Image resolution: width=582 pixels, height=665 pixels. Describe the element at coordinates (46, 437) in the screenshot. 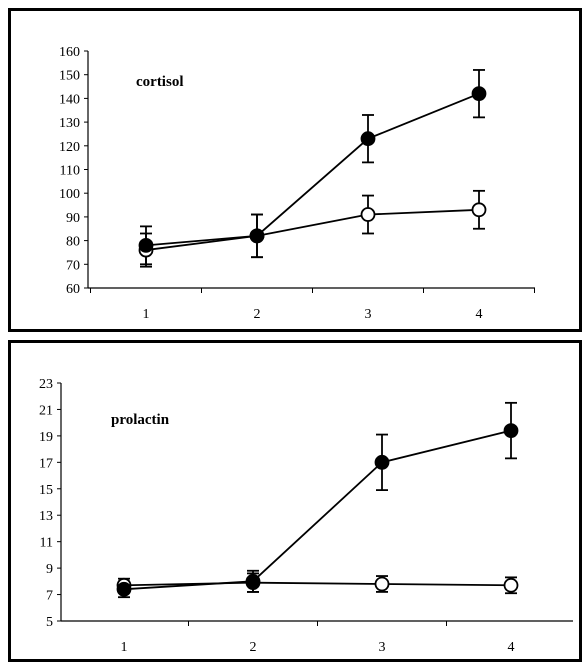

I see `y-tick-label: 19` at that location.